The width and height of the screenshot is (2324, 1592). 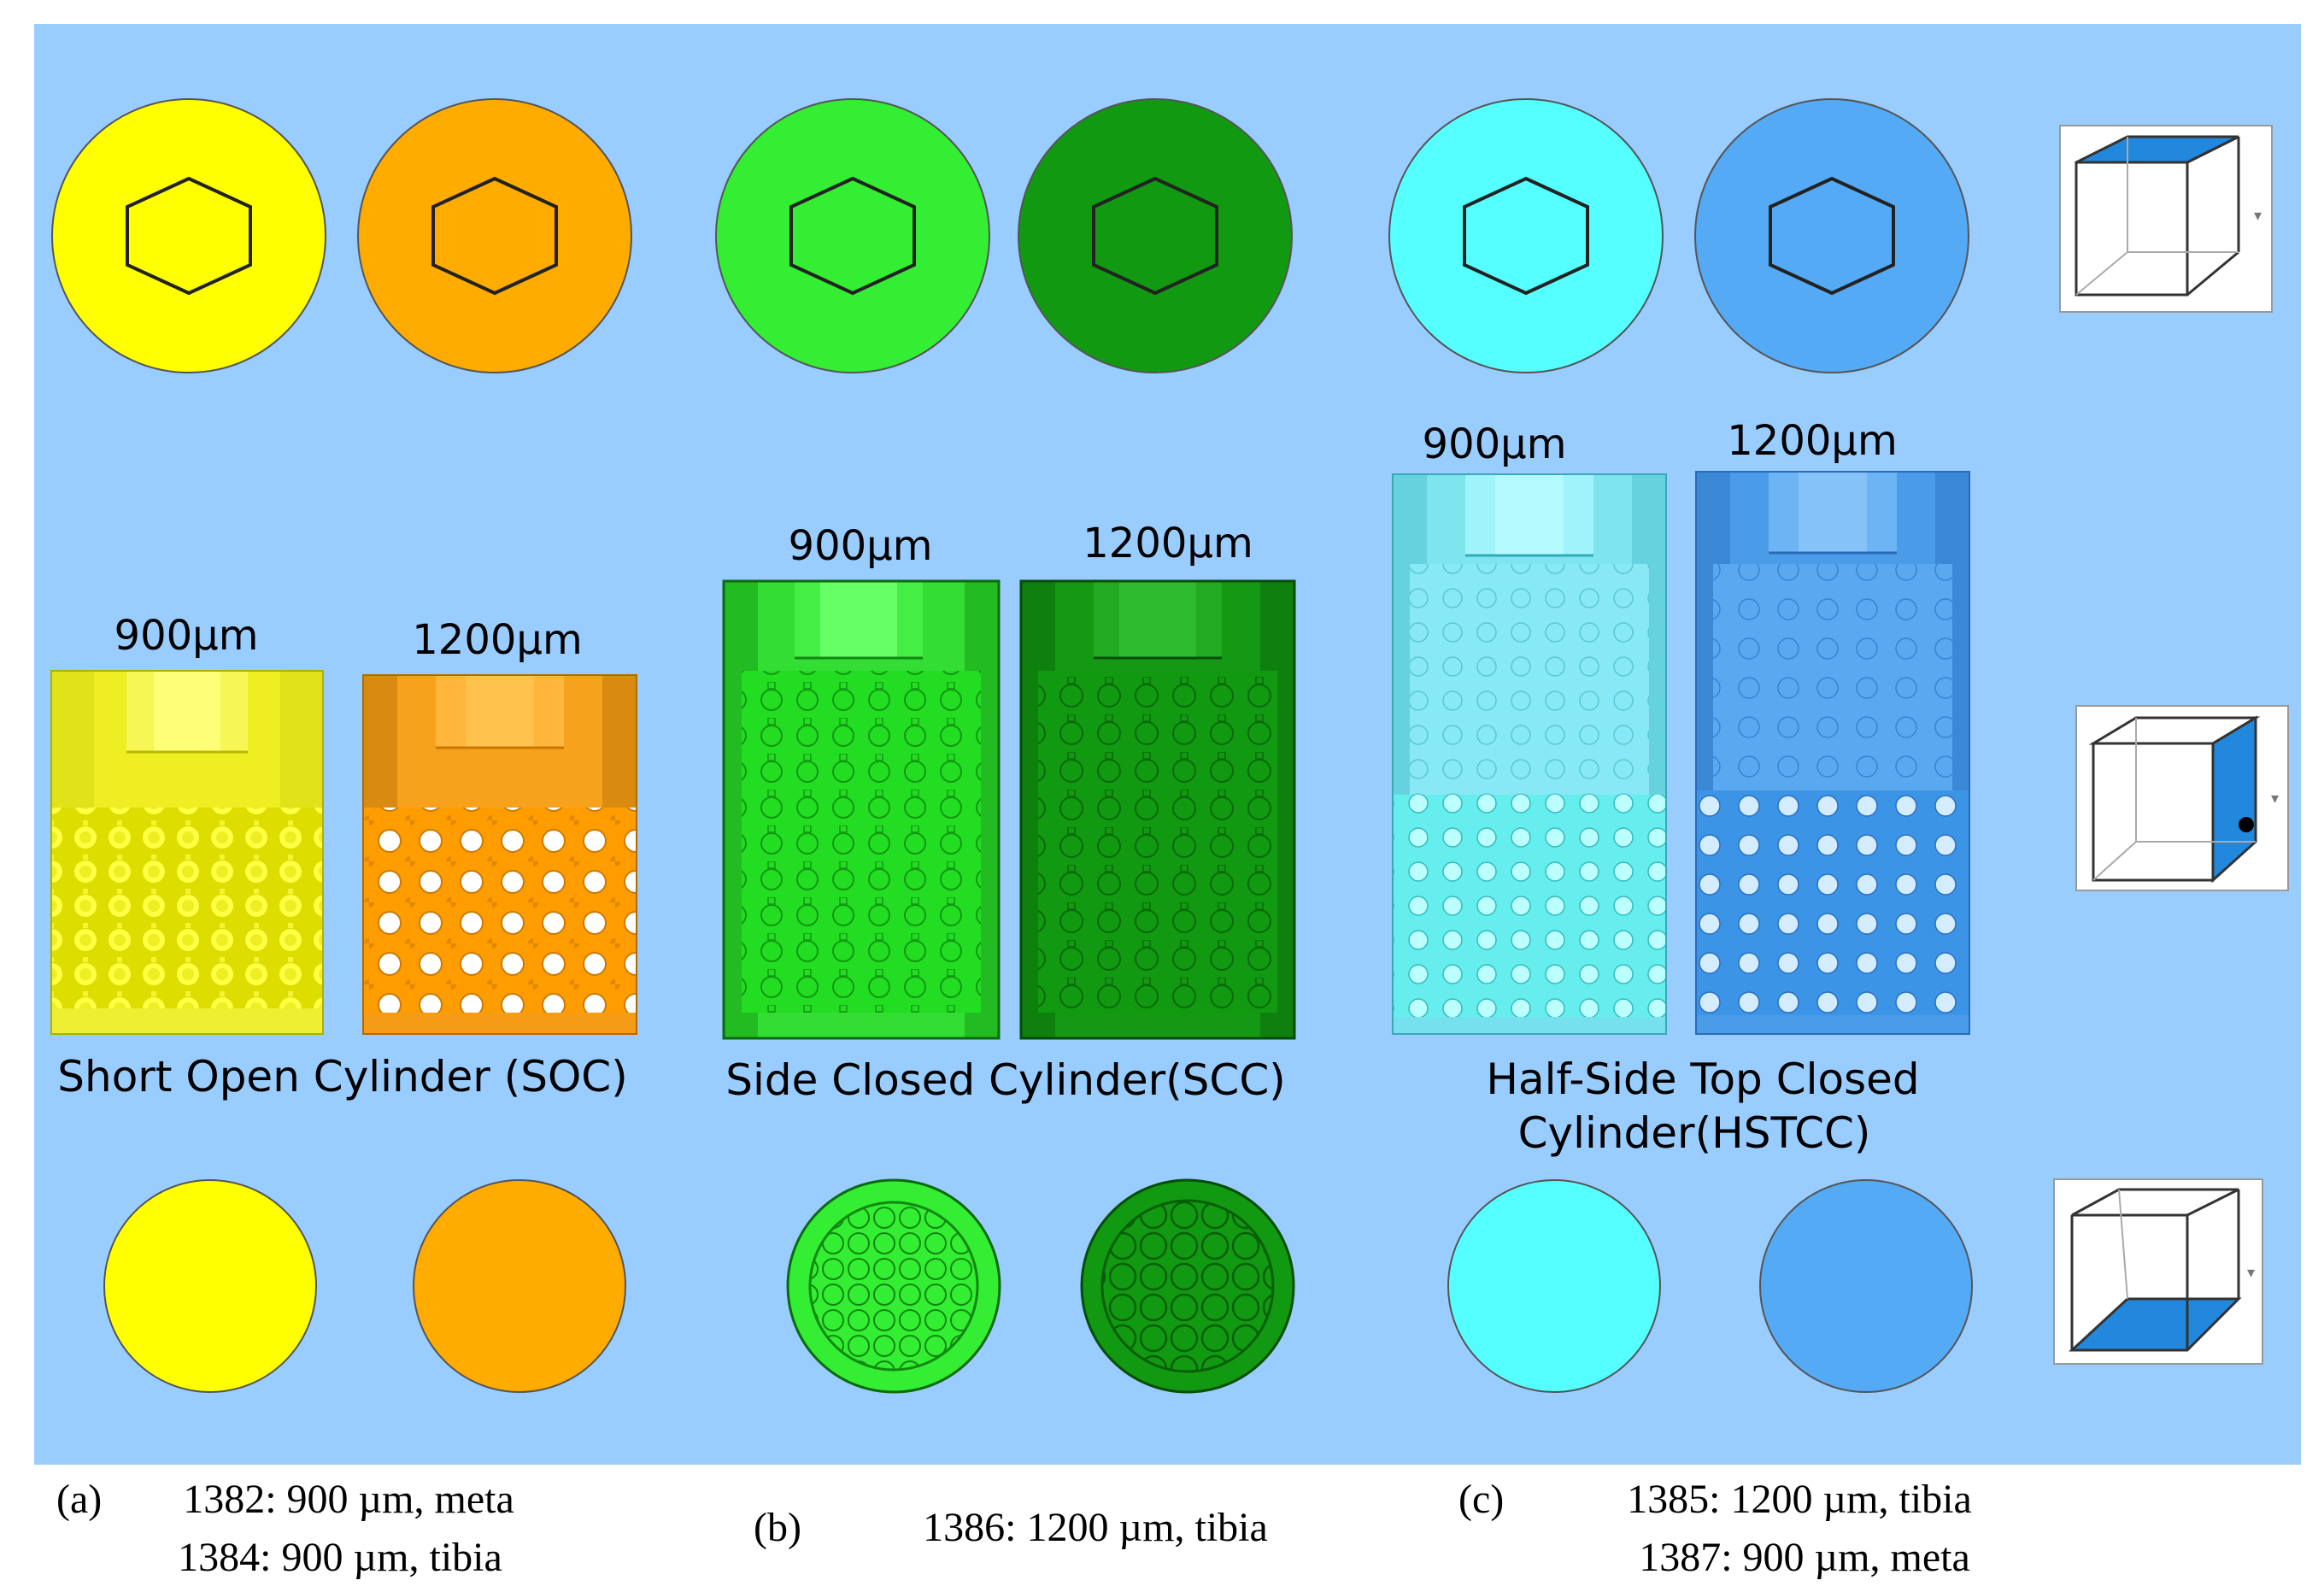 I want to click on soc-1200-side-view, so click(x=499, y=854).